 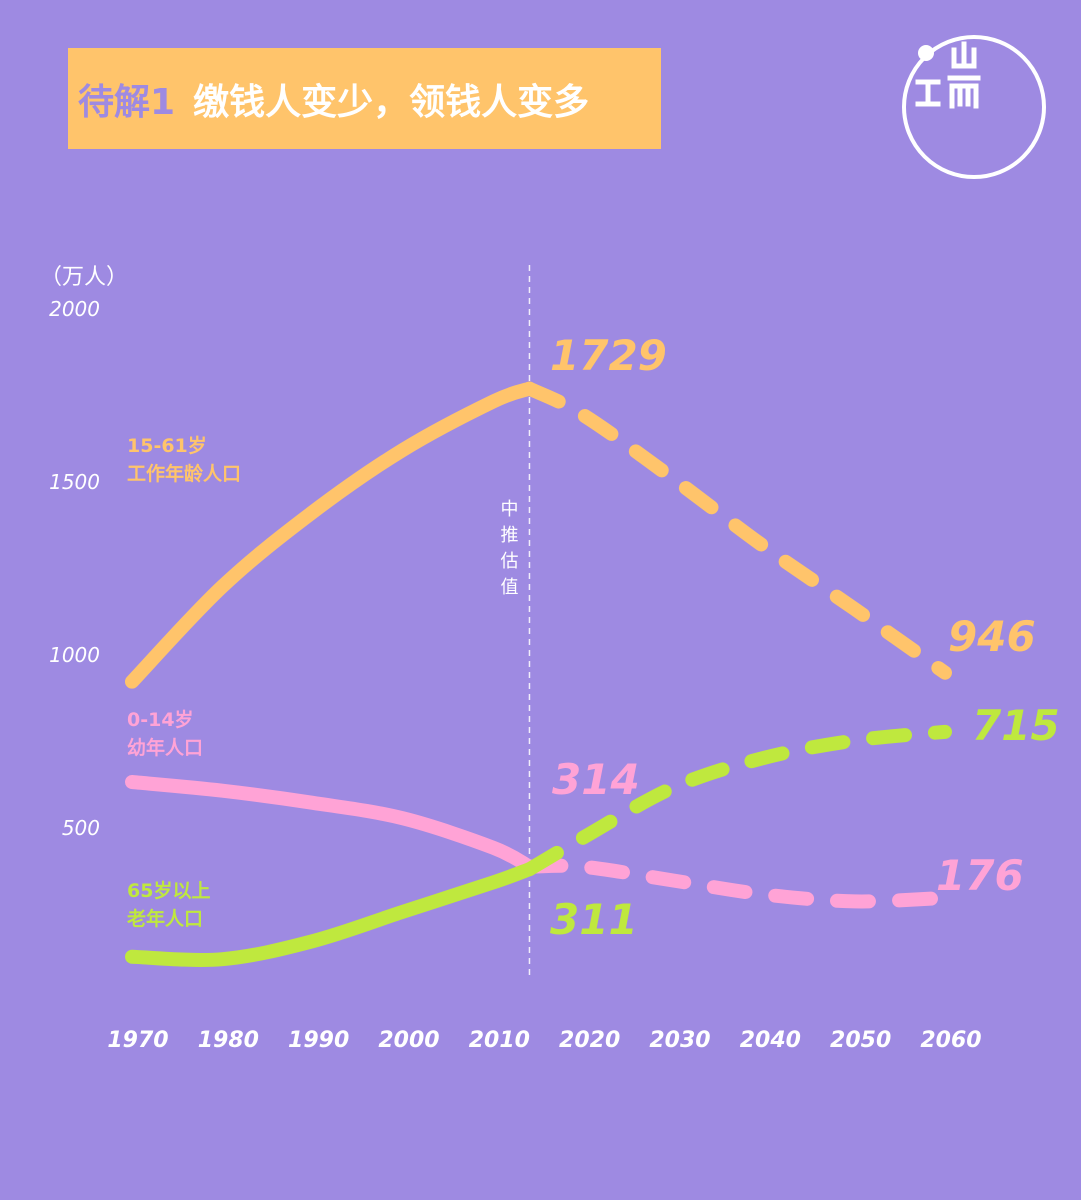 I want to click on series-line-actual-children, so click(x=331, y=824).